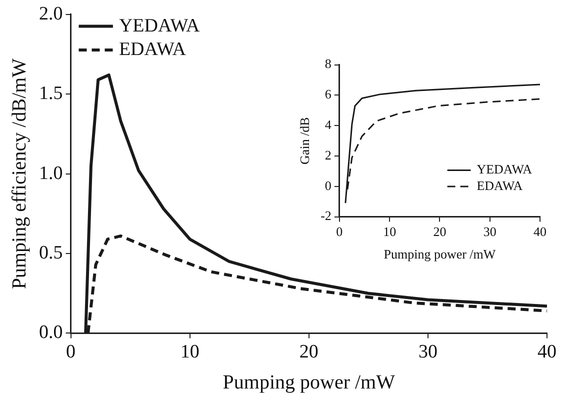  Describe the element at coordinates (328, 64) in the screenshot. I see `y-tick-label: 8` at that location.